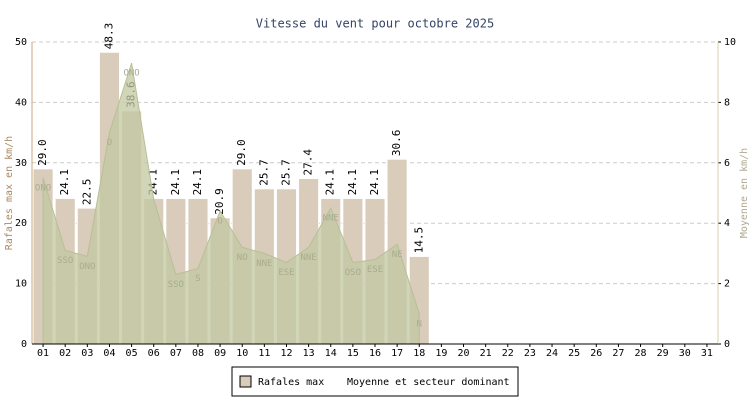 This screenshot has height=404, width=750. What do you see at coordinates (21, 42) in the screenshot?
I see `y-tick-label: 50` at bounding box center [21, 42].